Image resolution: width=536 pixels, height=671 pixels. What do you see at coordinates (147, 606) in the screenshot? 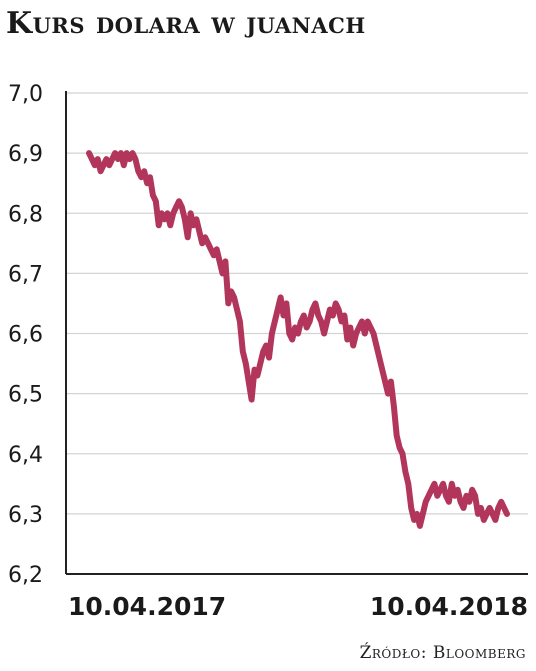
I see `x-tick-label: 10.04.2017` at bounding box center [147, 606].